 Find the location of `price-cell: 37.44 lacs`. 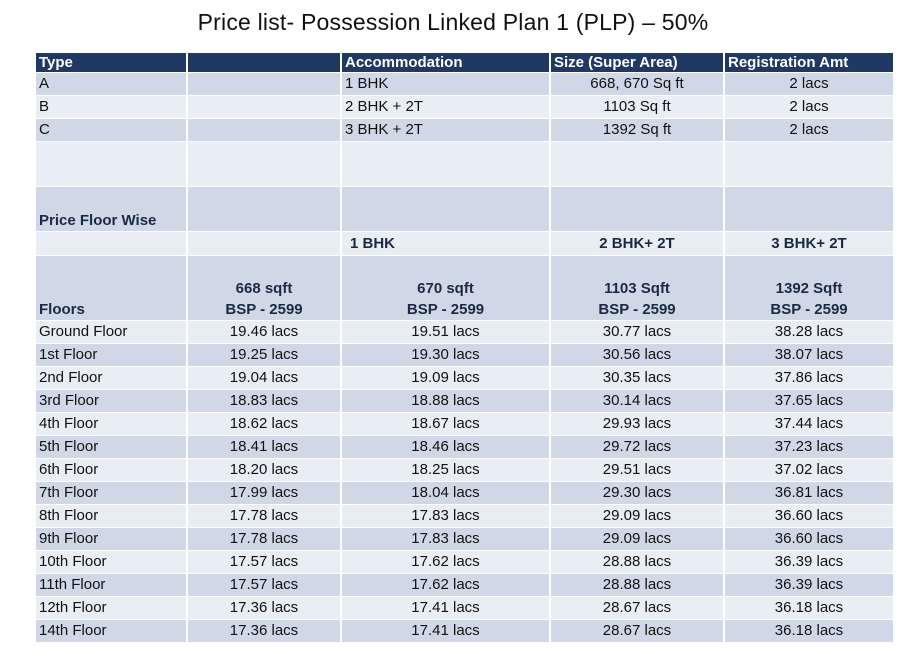

price-cell: 37.44 lacs is located at coordinates (809, 424).